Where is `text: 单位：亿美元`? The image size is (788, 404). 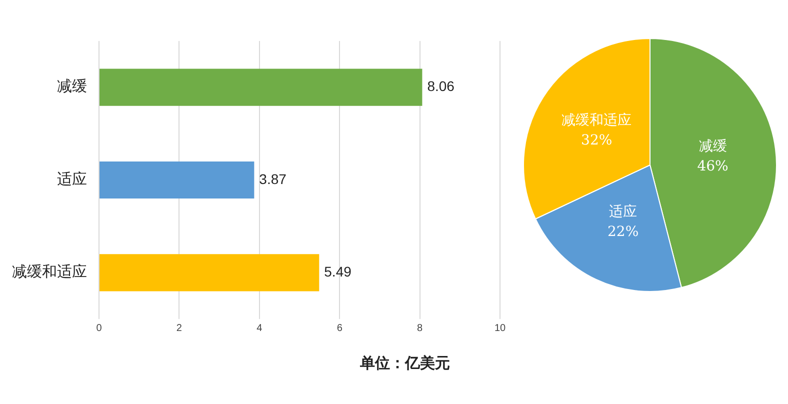 text: 单位：亿美元 is located at coordinates (405, 363).